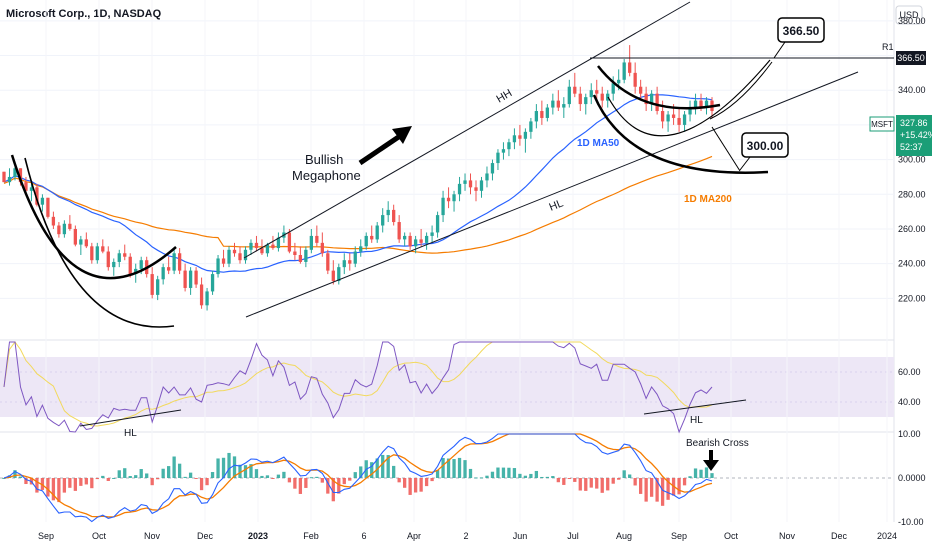  Describe the element at coordinates (99, 242) in the screenshot. I see `left-lower-arc` at that location.